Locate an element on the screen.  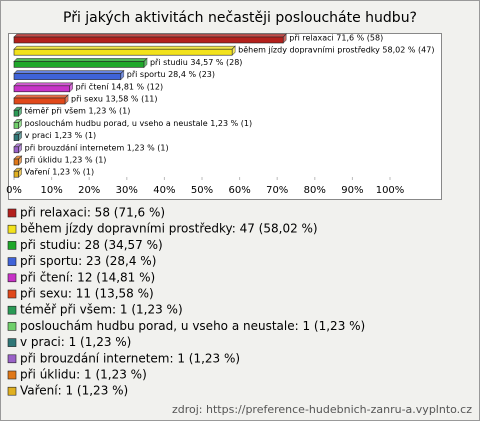
bar-label: při úklidu 1,23 % (1) is located at coordinates (66, 160).